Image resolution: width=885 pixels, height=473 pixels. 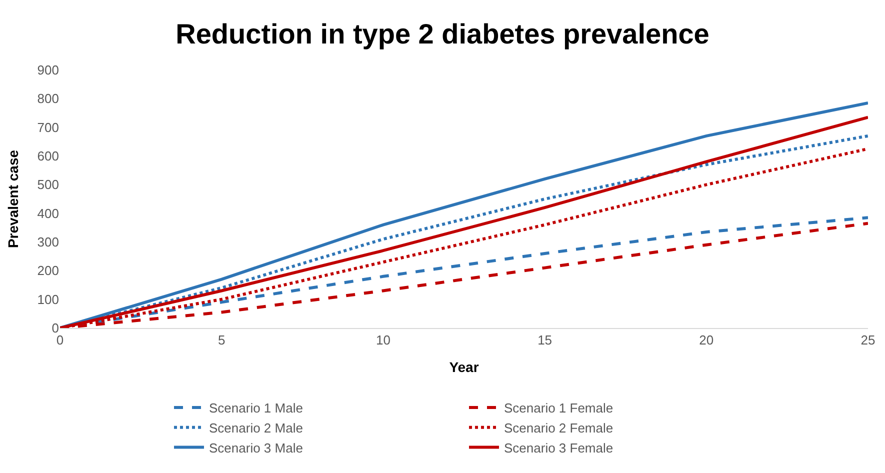 I want to click on x-tick-label: 20, so click(x=706, y=340).